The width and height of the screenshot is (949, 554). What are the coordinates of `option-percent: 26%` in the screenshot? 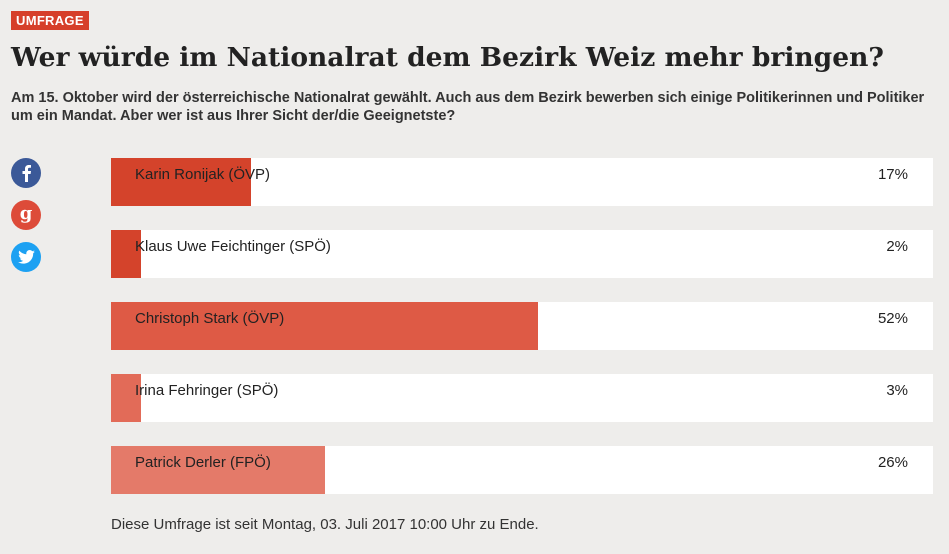 It's located at (892, 462).